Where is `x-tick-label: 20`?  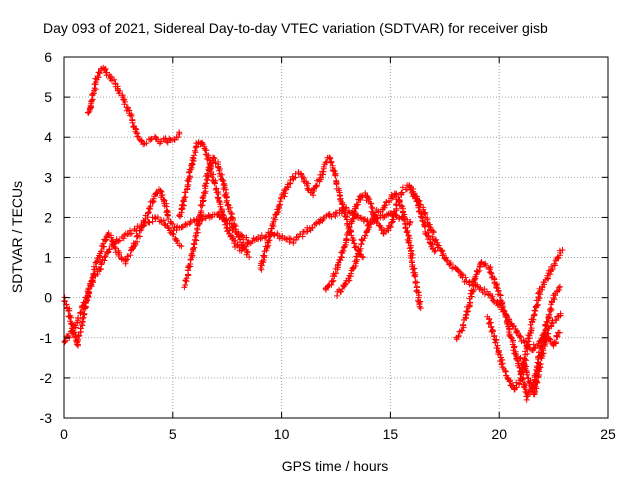
x-tick-label: 20 is located at coordinates (499, 434).